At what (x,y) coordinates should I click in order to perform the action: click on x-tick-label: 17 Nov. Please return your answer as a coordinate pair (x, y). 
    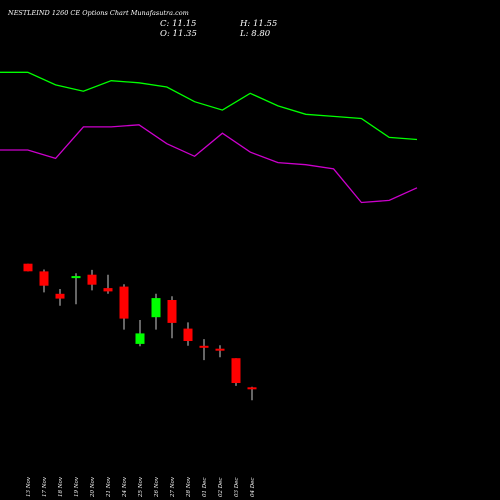
    Looking at the image, I should click on (45, 486).